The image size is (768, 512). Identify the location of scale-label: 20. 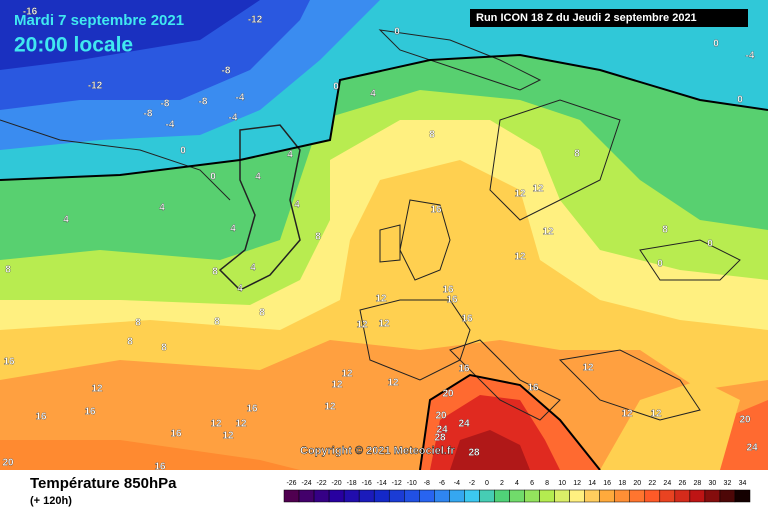
(637, 483).